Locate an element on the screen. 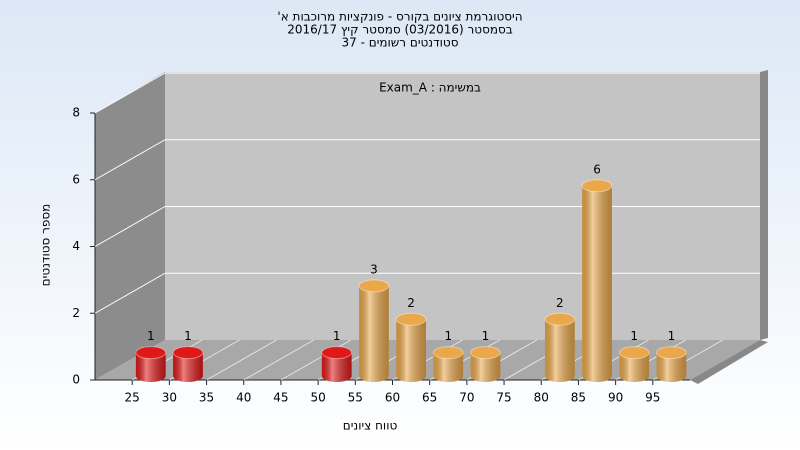 The height and width of the screenshot is (450, 800). x-tick-label: 40 is located at coordinates (243, 398).